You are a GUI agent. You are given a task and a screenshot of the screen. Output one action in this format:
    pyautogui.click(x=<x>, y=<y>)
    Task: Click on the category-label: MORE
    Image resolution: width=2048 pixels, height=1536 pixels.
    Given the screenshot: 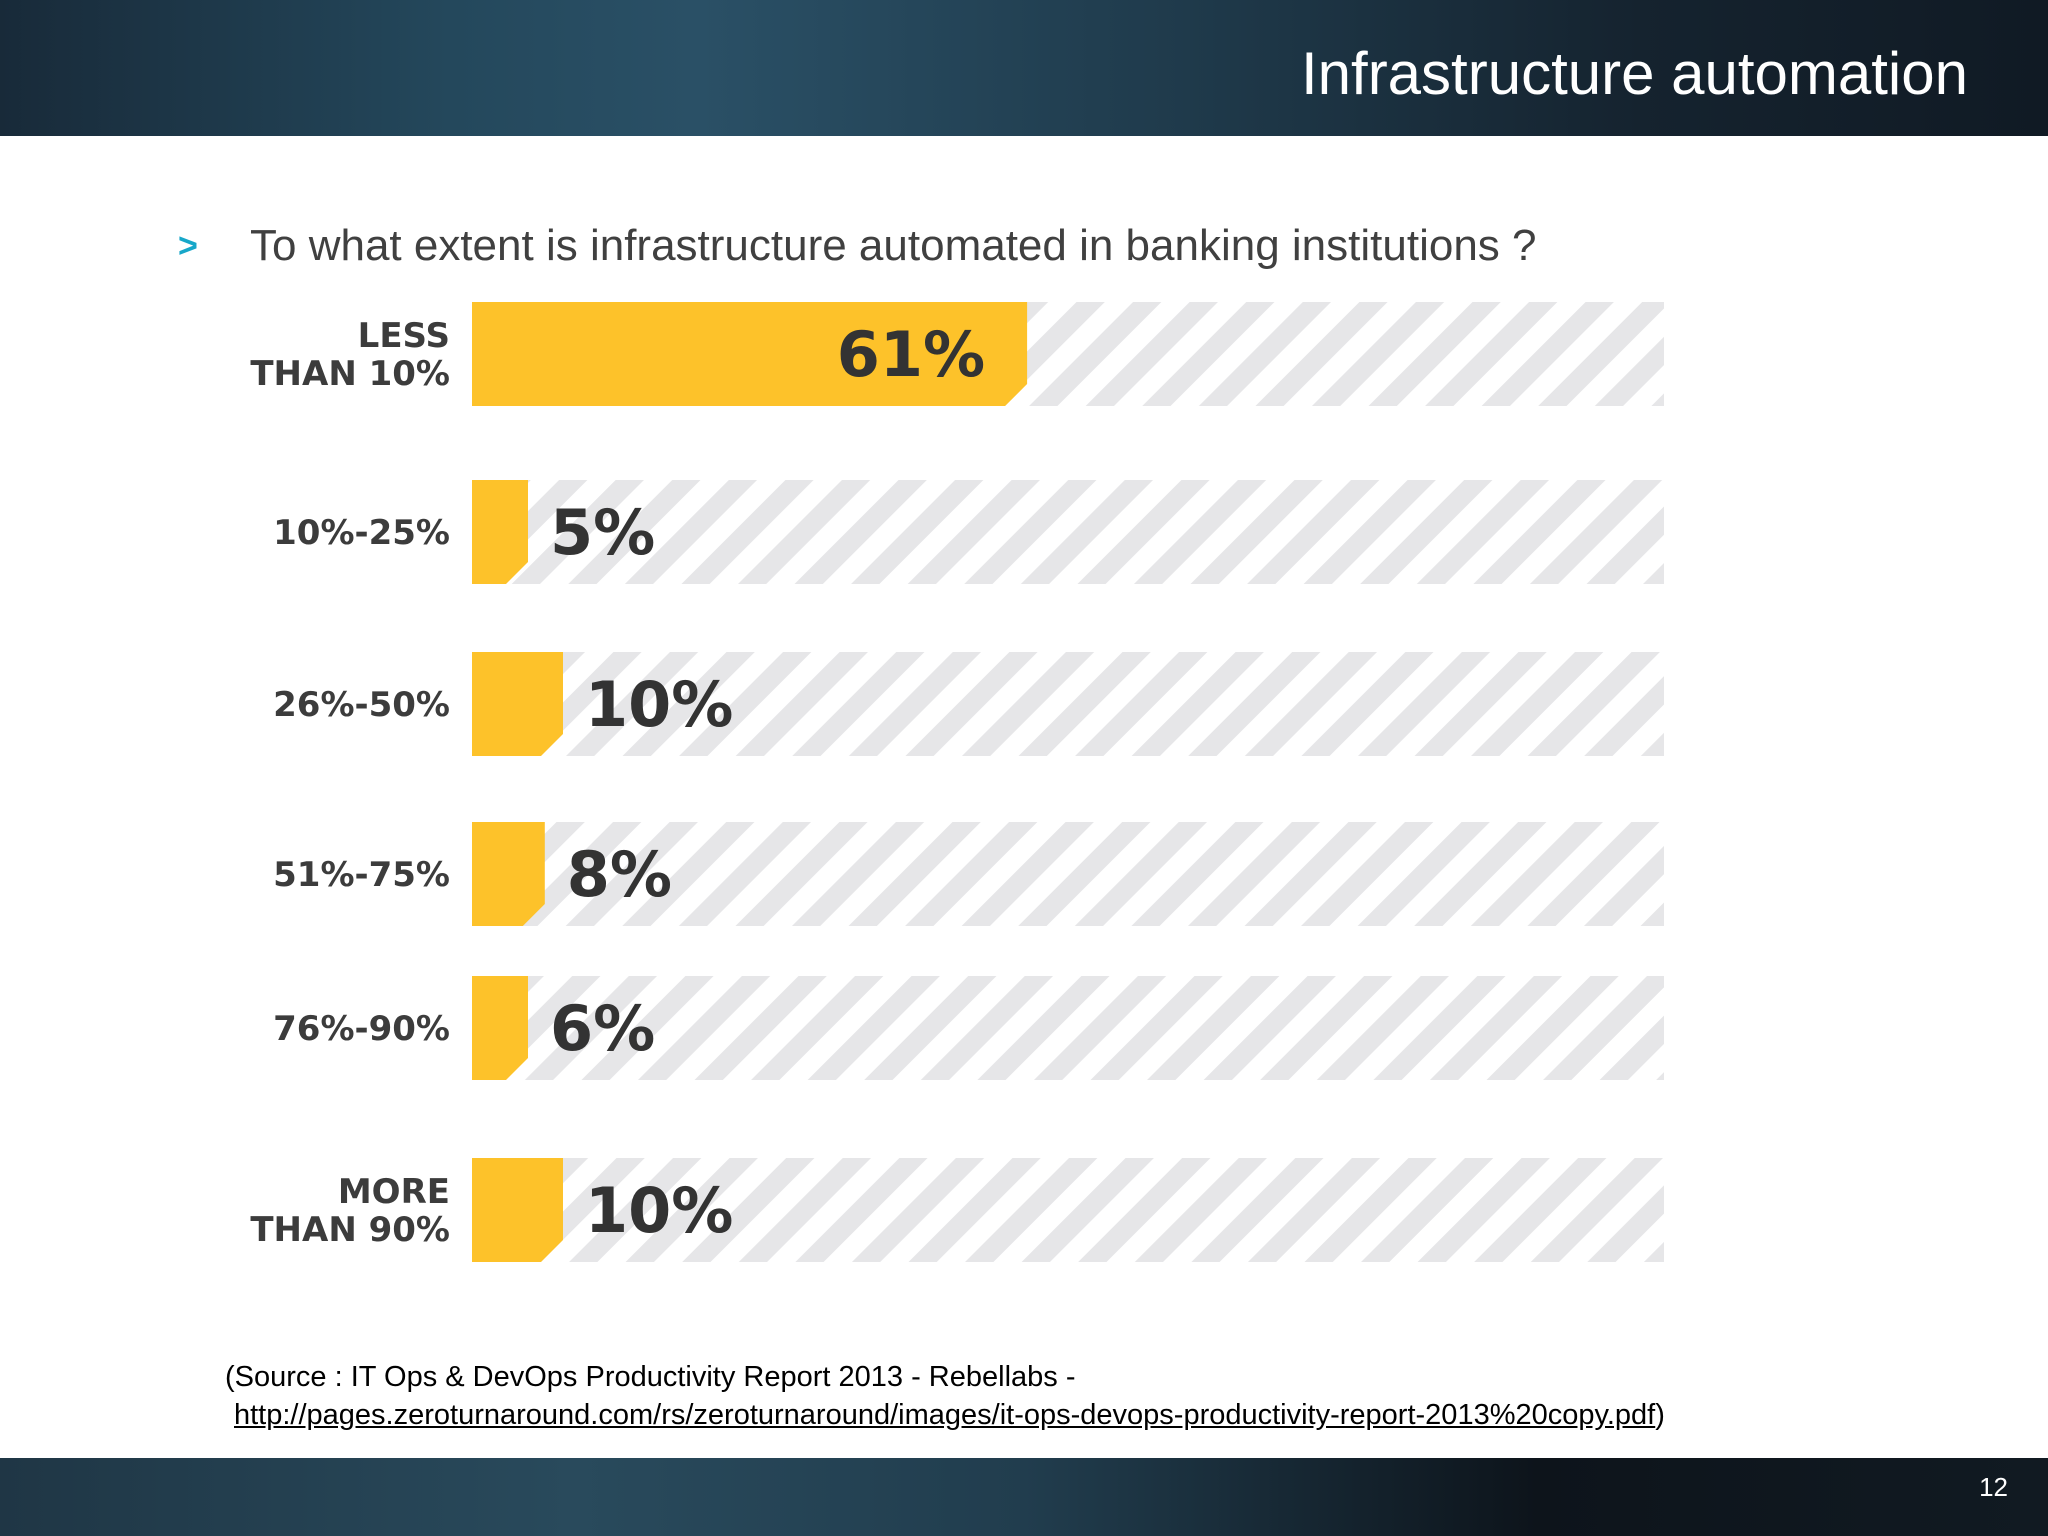 What is the action you would take?
    pyautogui.click(x=394, y=1192)
    